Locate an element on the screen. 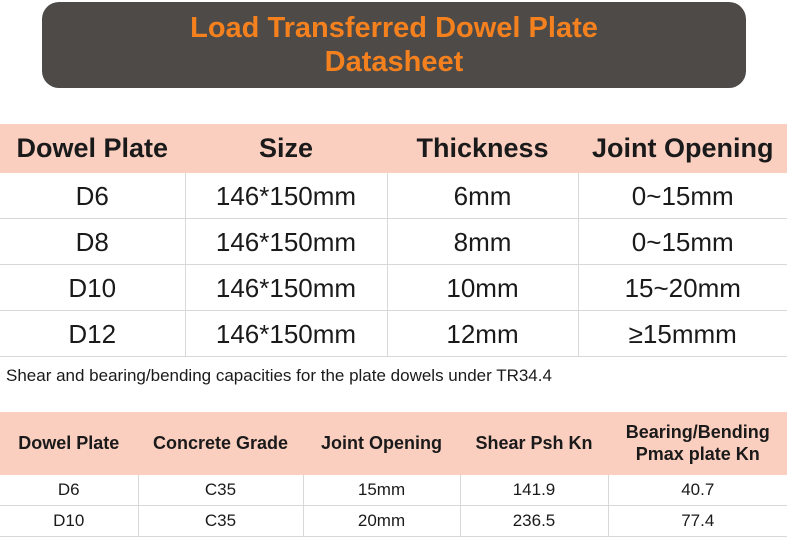 This screenshot has width=787, height=544. column-header-bearing-bending-pmax: Bearing/Bending Pmax plate Kn is located at coordinates (697, 443).